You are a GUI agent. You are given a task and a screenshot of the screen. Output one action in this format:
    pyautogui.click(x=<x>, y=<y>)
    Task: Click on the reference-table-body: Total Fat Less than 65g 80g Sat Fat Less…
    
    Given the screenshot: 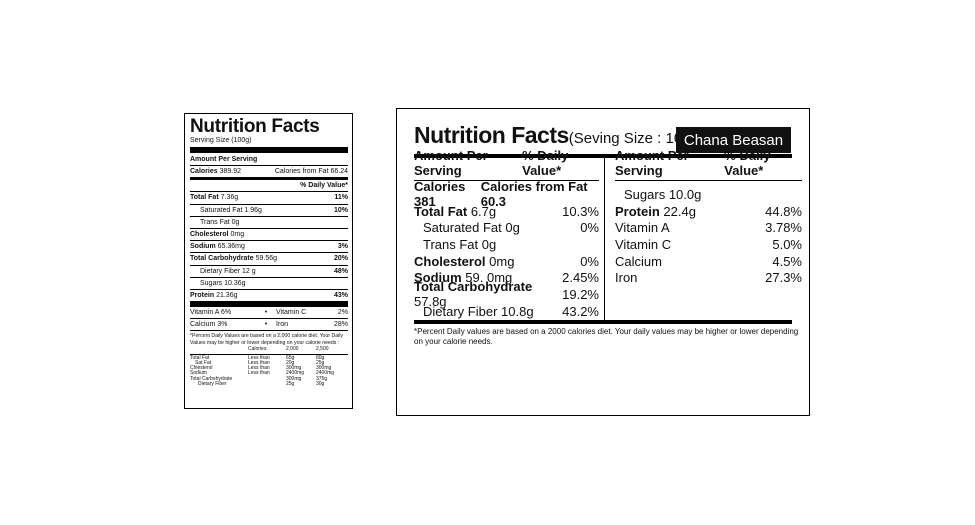 What is the action you would take?
    pyautogui.click(x=269, y=371)
    